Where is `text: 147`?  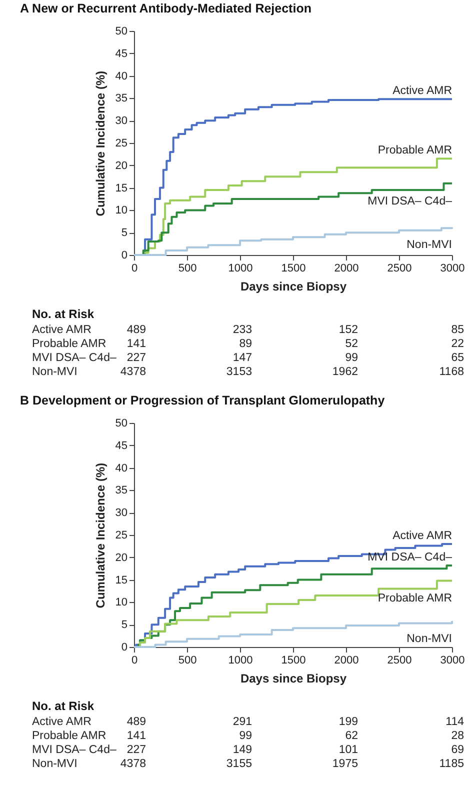 text: 147 is located at coordinates (242, 358).